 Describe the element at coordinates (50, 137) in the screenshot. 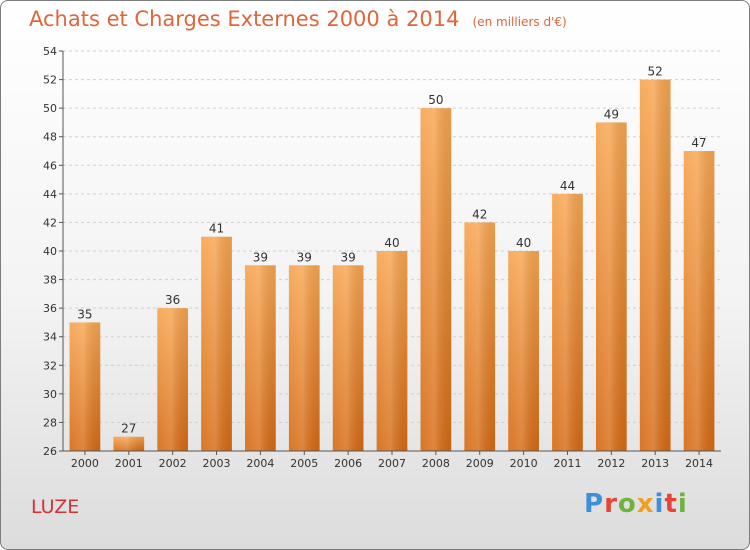

I see `y-tick-label: 48` at that location.